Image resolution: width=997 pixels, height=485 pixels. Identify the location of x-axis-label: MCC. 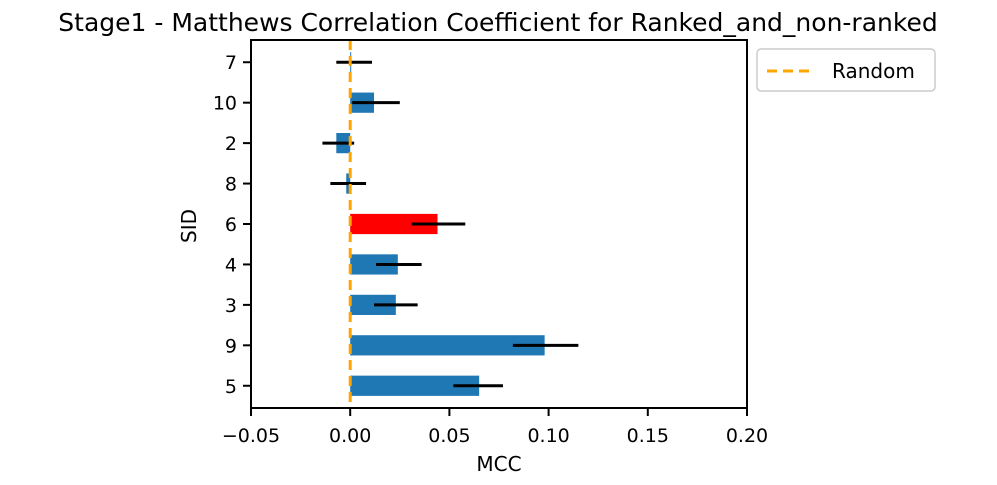
(498, 464).